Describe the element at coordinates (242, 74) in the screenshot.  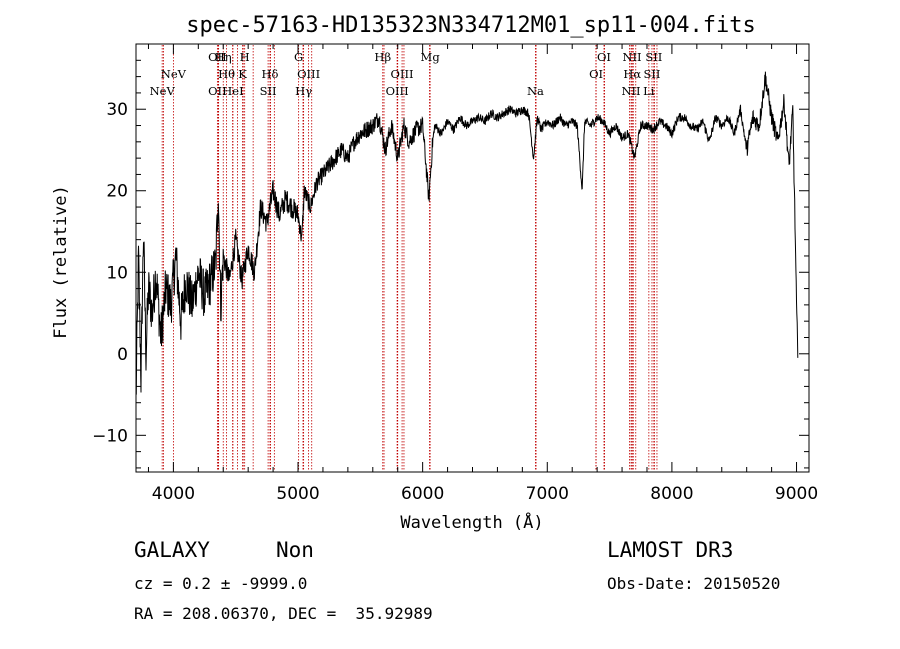
I see `emission-line-label: K` at that location.